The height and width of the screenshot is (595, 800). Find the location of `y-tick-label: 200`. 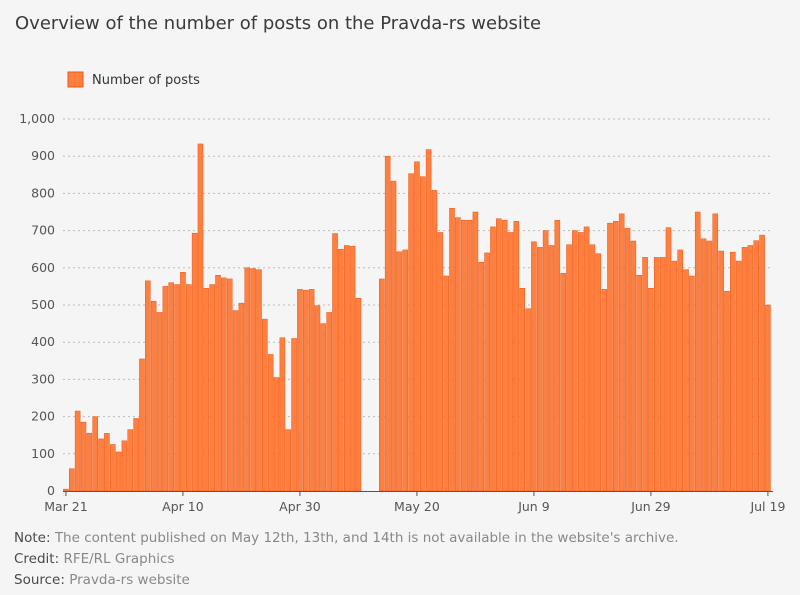

y-tick-label: 200 is located at coordinates (43, 416).